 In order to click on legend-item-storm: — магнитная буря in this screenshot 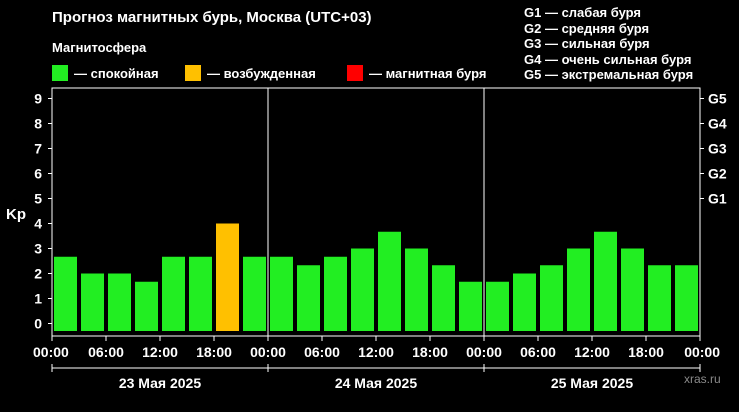, I will do `click(416, 73)`.